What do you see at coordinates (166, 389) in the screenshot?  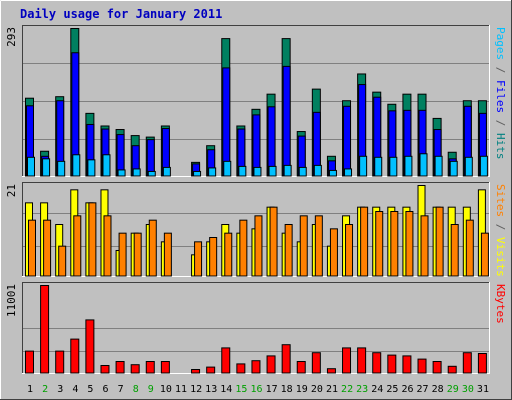 I see `x-tick-label: 10` at bounding box center [166, 389].